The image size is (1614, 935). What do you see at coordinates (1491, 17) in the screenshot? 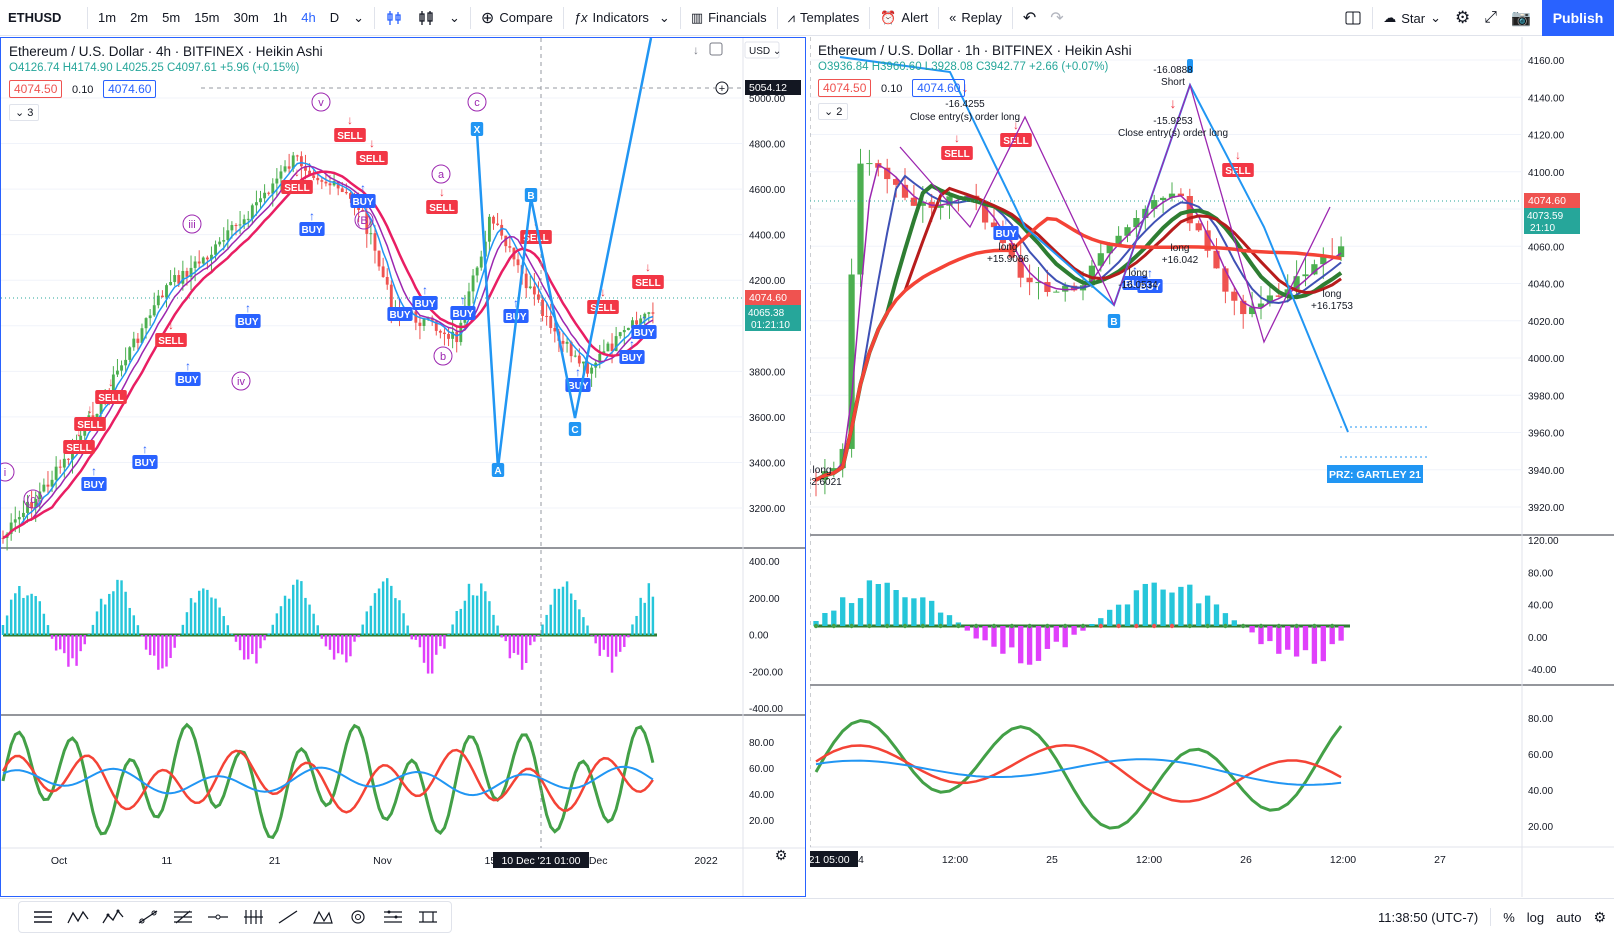
I see `fullscreen-icon: ⤢` at bounding box center [1491, 17].